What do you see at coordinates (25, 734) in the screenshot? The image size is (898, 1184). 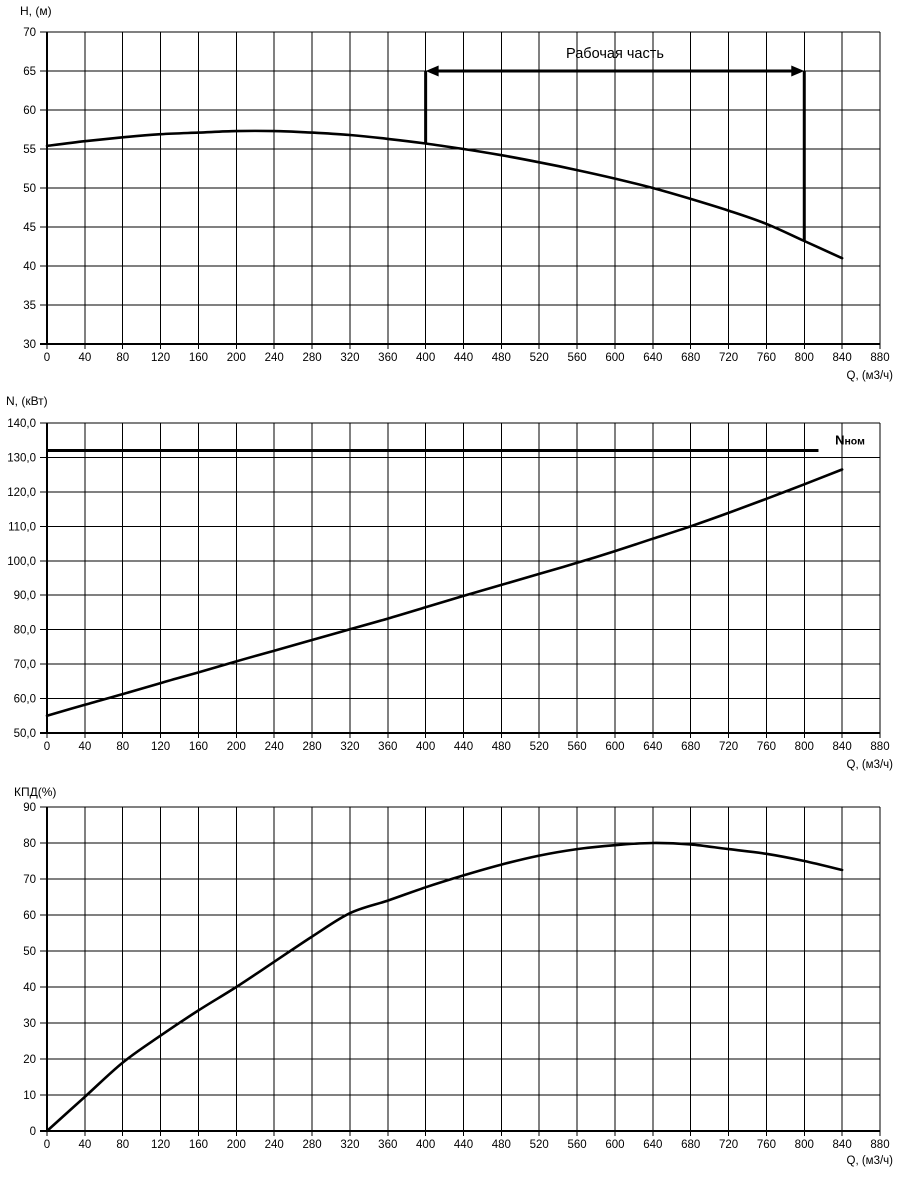 I see `y-tick-label: 50,0` at bounding box center [25, 734].